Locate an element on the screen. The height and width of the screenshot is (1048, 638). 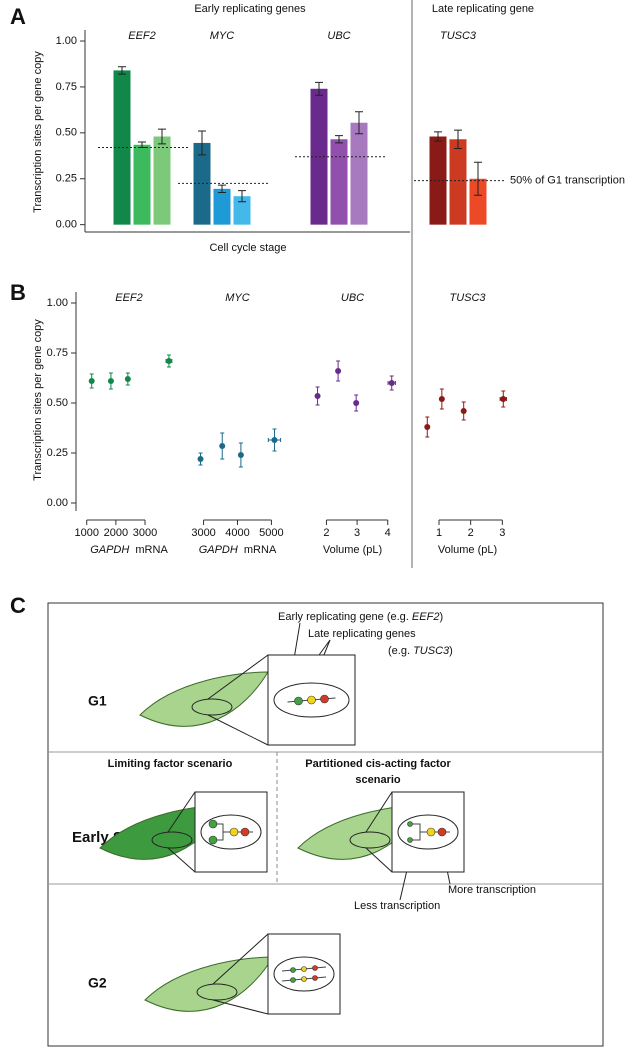
group-title: MYC is located at coordinates (222, 36).